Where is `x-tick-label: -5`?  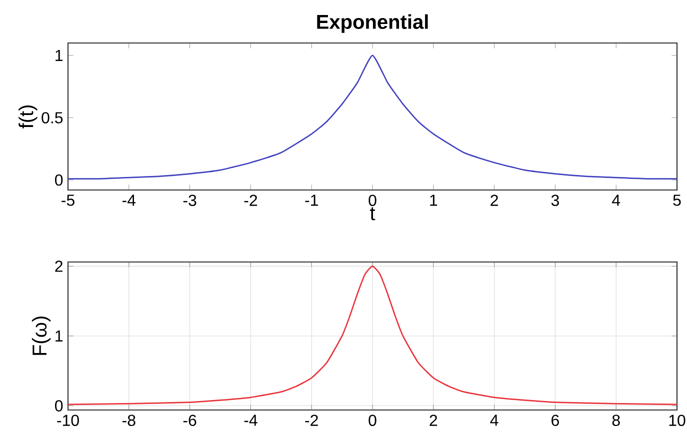
x-tick-label: -5 is located at coordinates (68, 200).